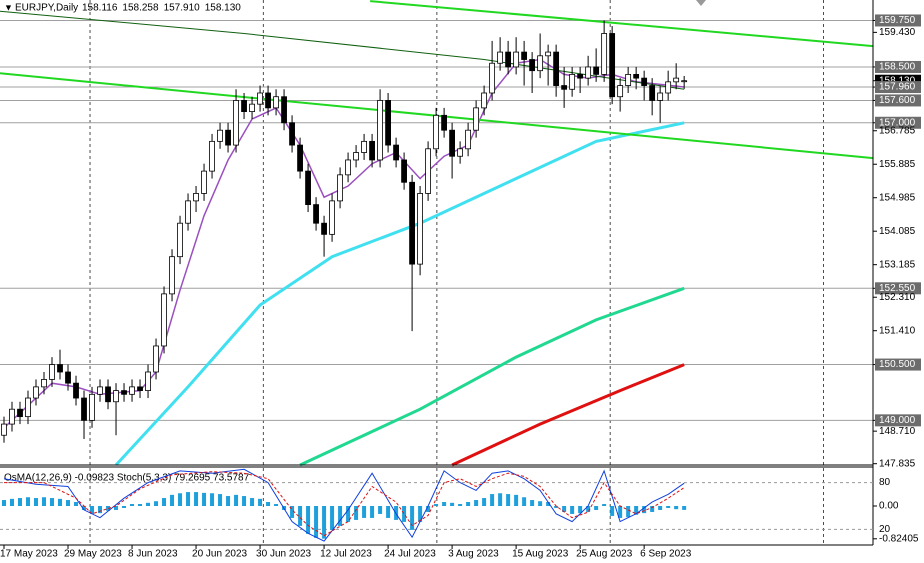  Describe the element at coordinates (182, 8) in the screenshot. I see `ohlc-label: 157.910` at that location.